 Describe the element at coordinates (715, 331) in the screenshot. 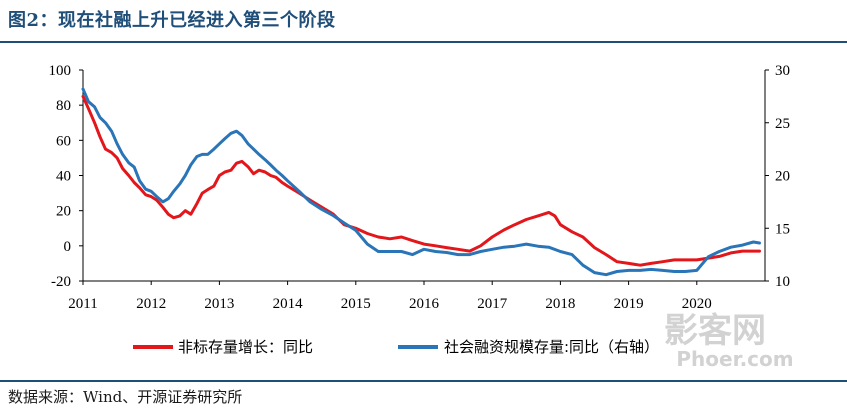

I see `watermark-logo: 影客网` at that location.